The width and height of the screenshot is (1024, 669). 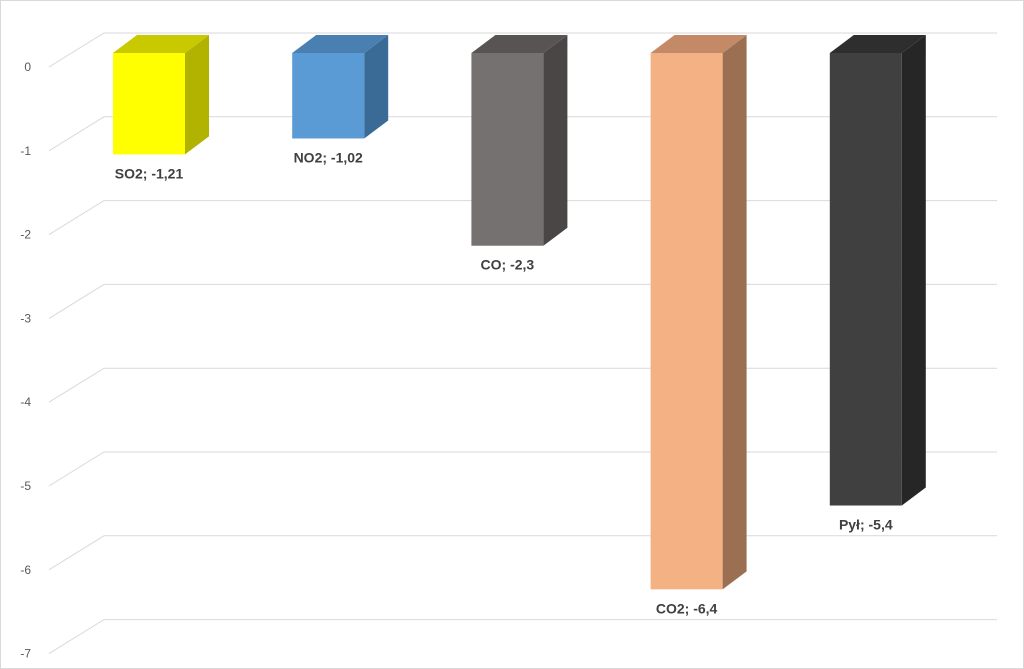 I want to click on y-tick-label: -2, so click(x=25, y=235).